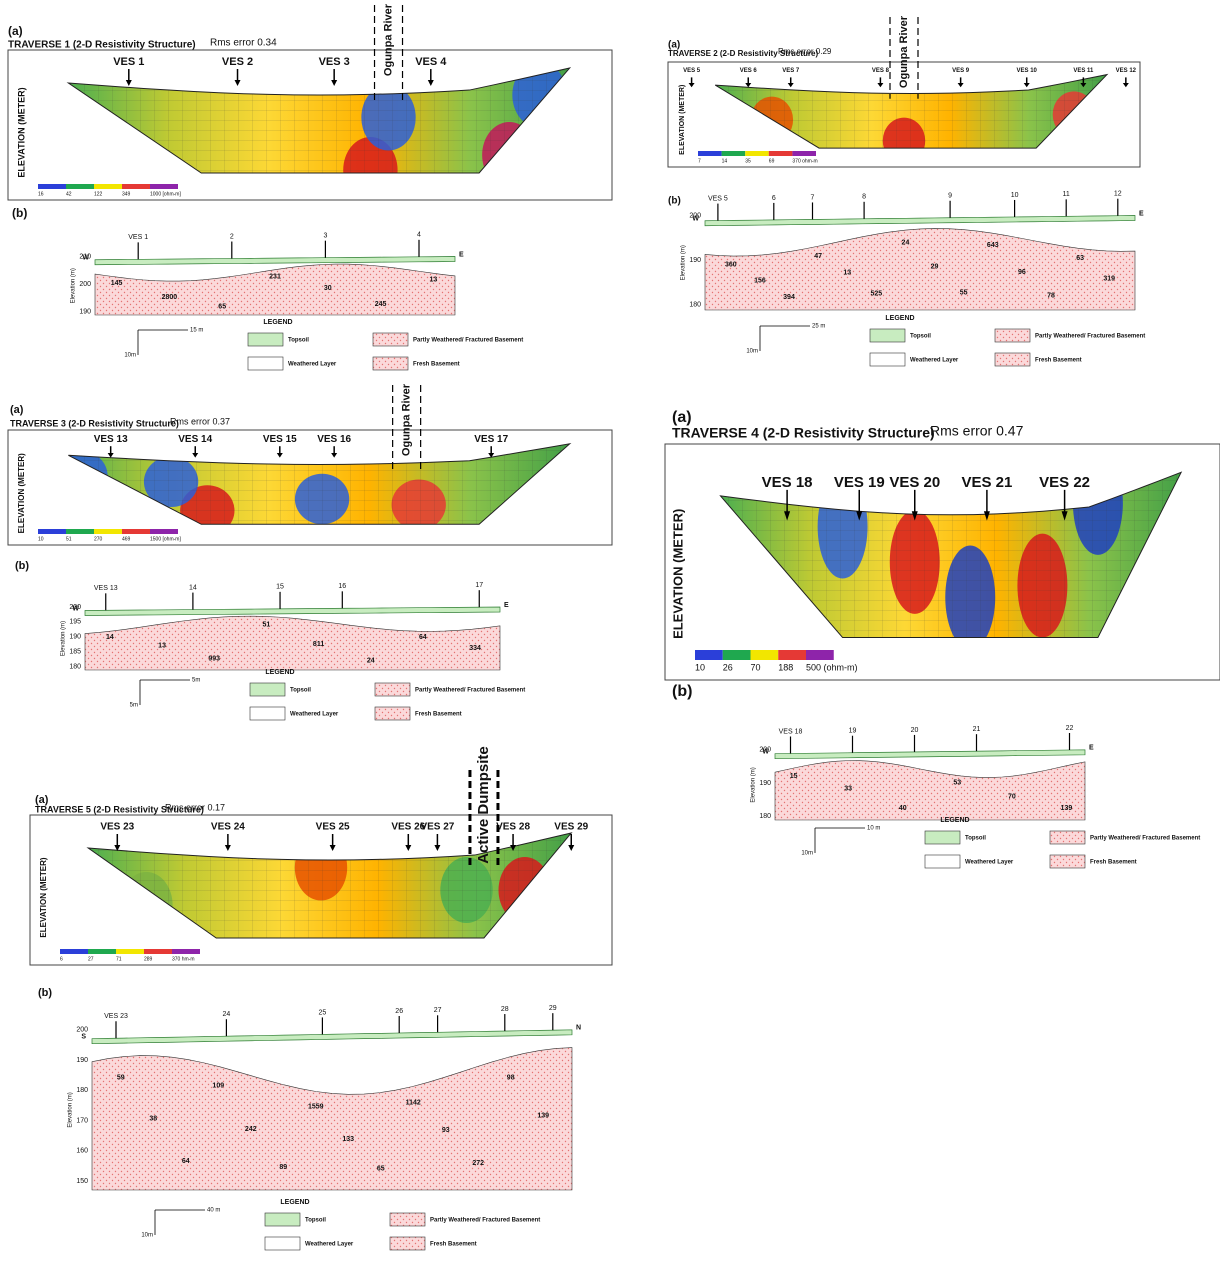 The width and height of the screenshot is (1220, 1276). I want to click on elev-tick: 185, so click(75, 651).